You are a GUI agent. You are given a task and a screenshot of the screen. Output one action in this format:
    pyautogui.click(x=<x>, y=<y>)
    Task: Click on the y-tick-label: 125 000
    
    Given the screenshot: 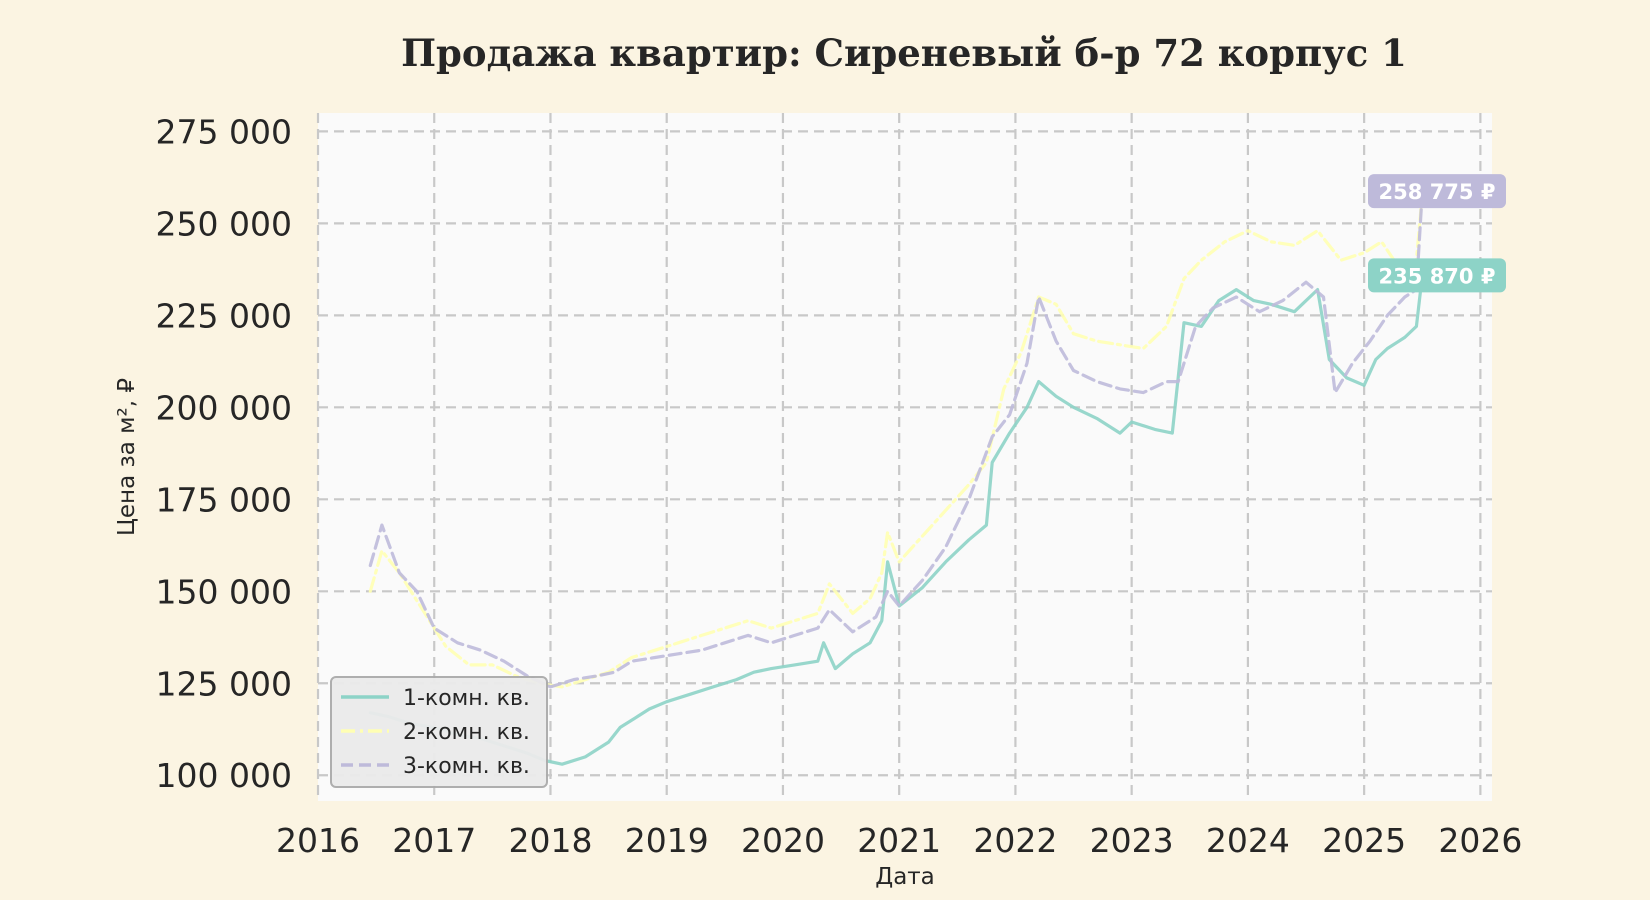 What is the action you would take?
    pyautogui.click(x=224, y=683)
    